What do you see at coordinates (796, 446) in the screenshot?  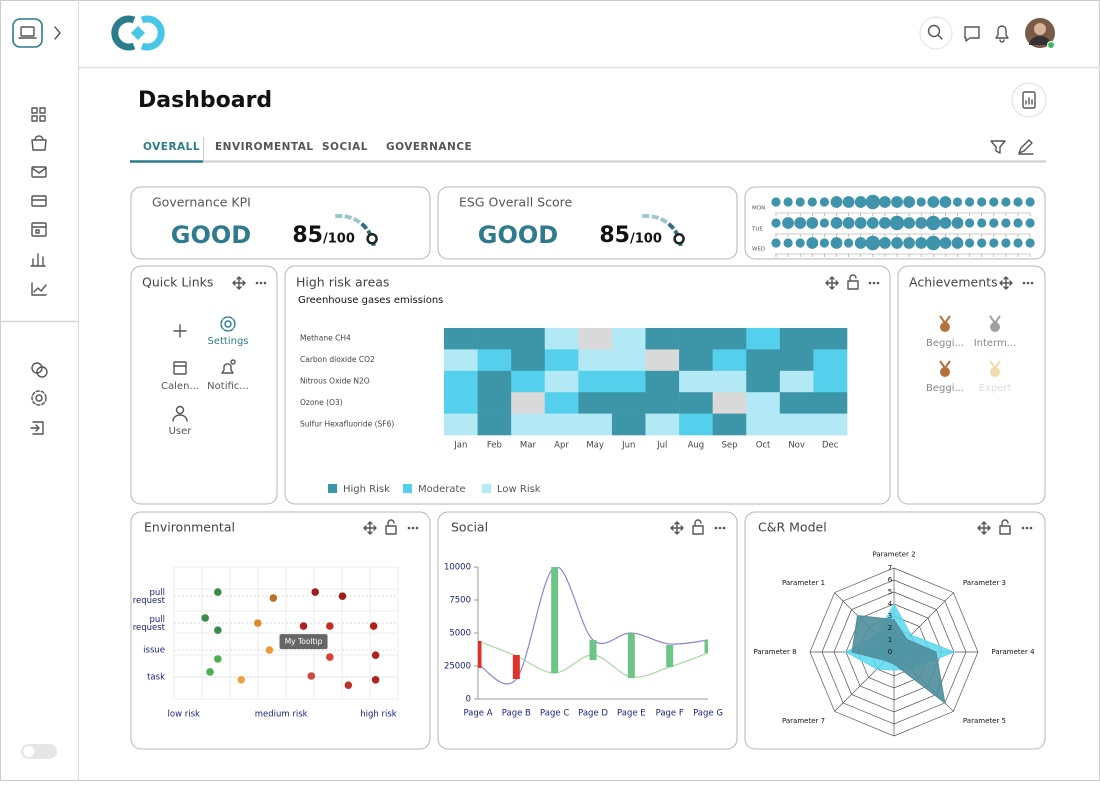 I see `month-label: Nov` at bounding box center [796, 446].